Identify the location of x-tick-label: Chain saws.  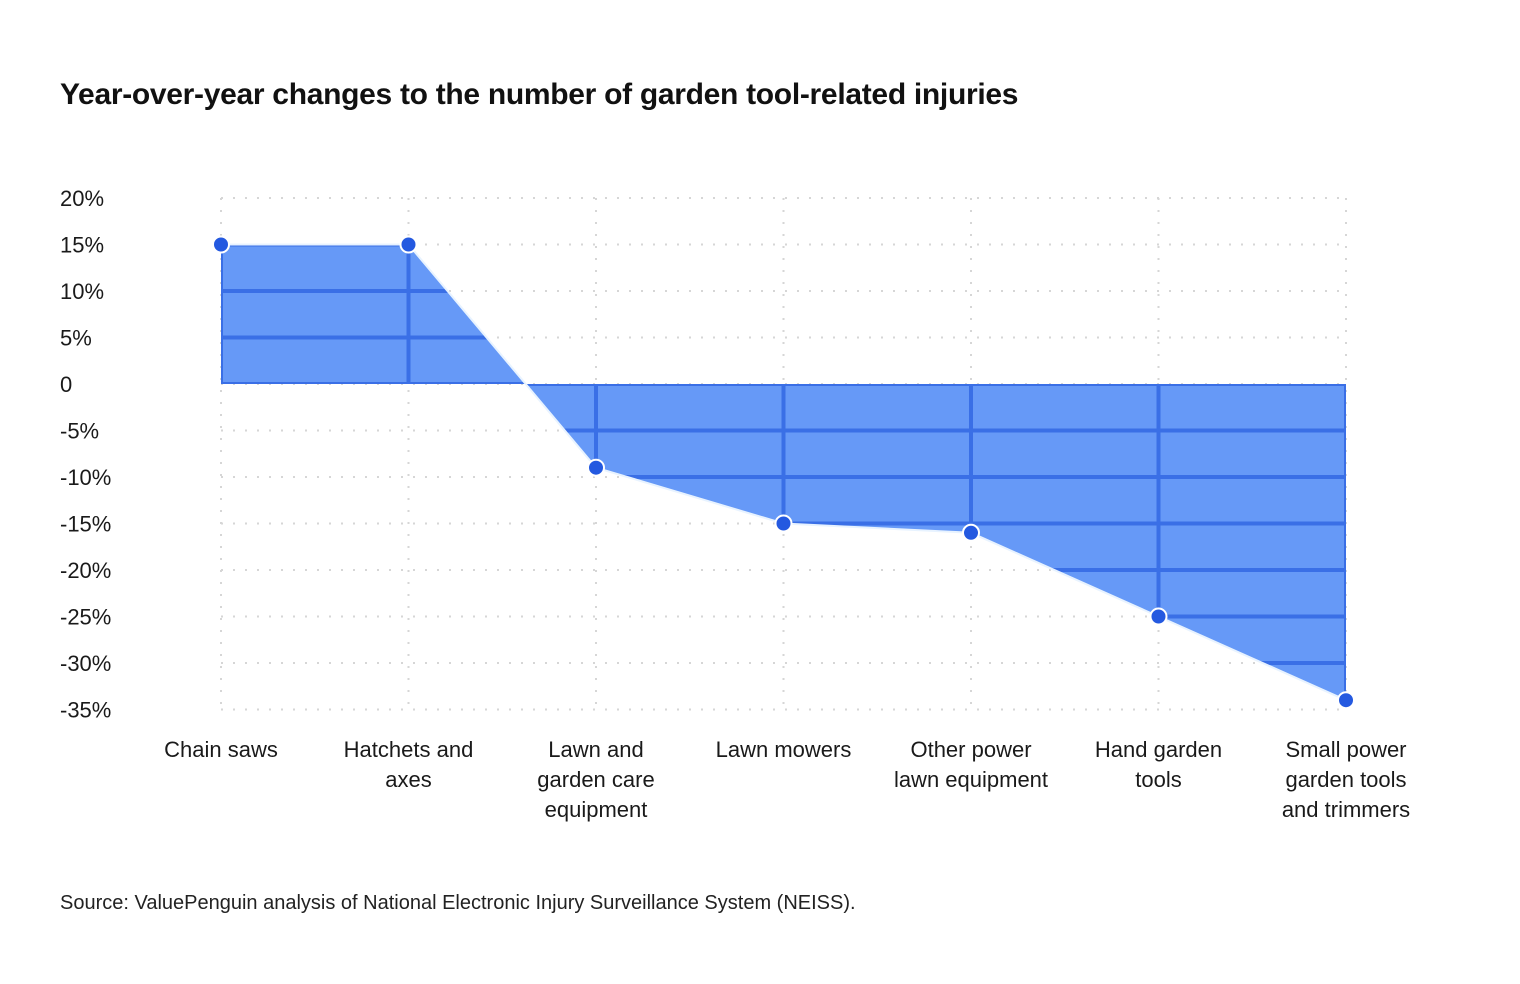
(221, 749).